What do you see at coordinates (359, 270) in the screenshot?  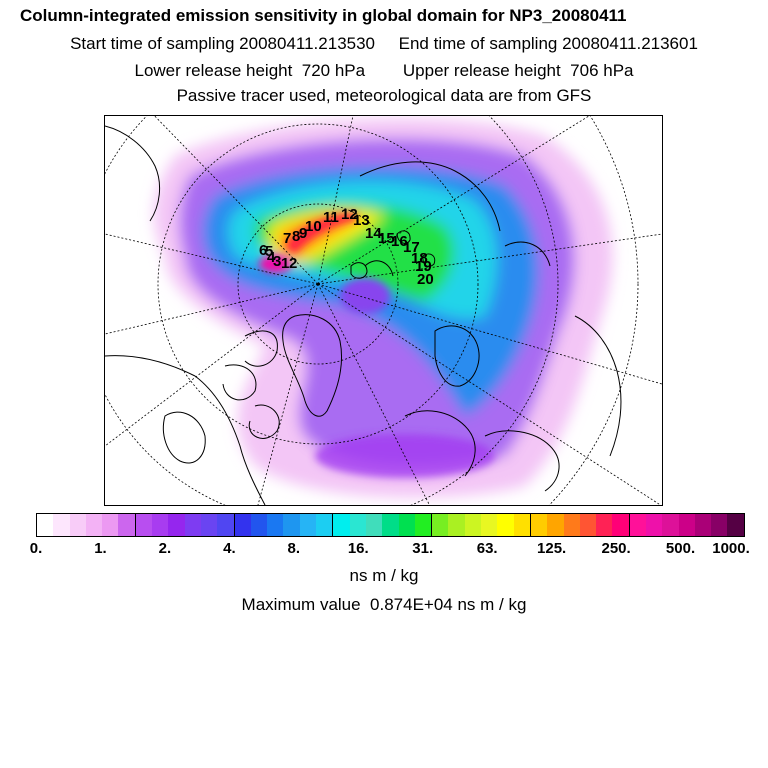 I see `svalbard-coast` at bounding box center [359, 270].